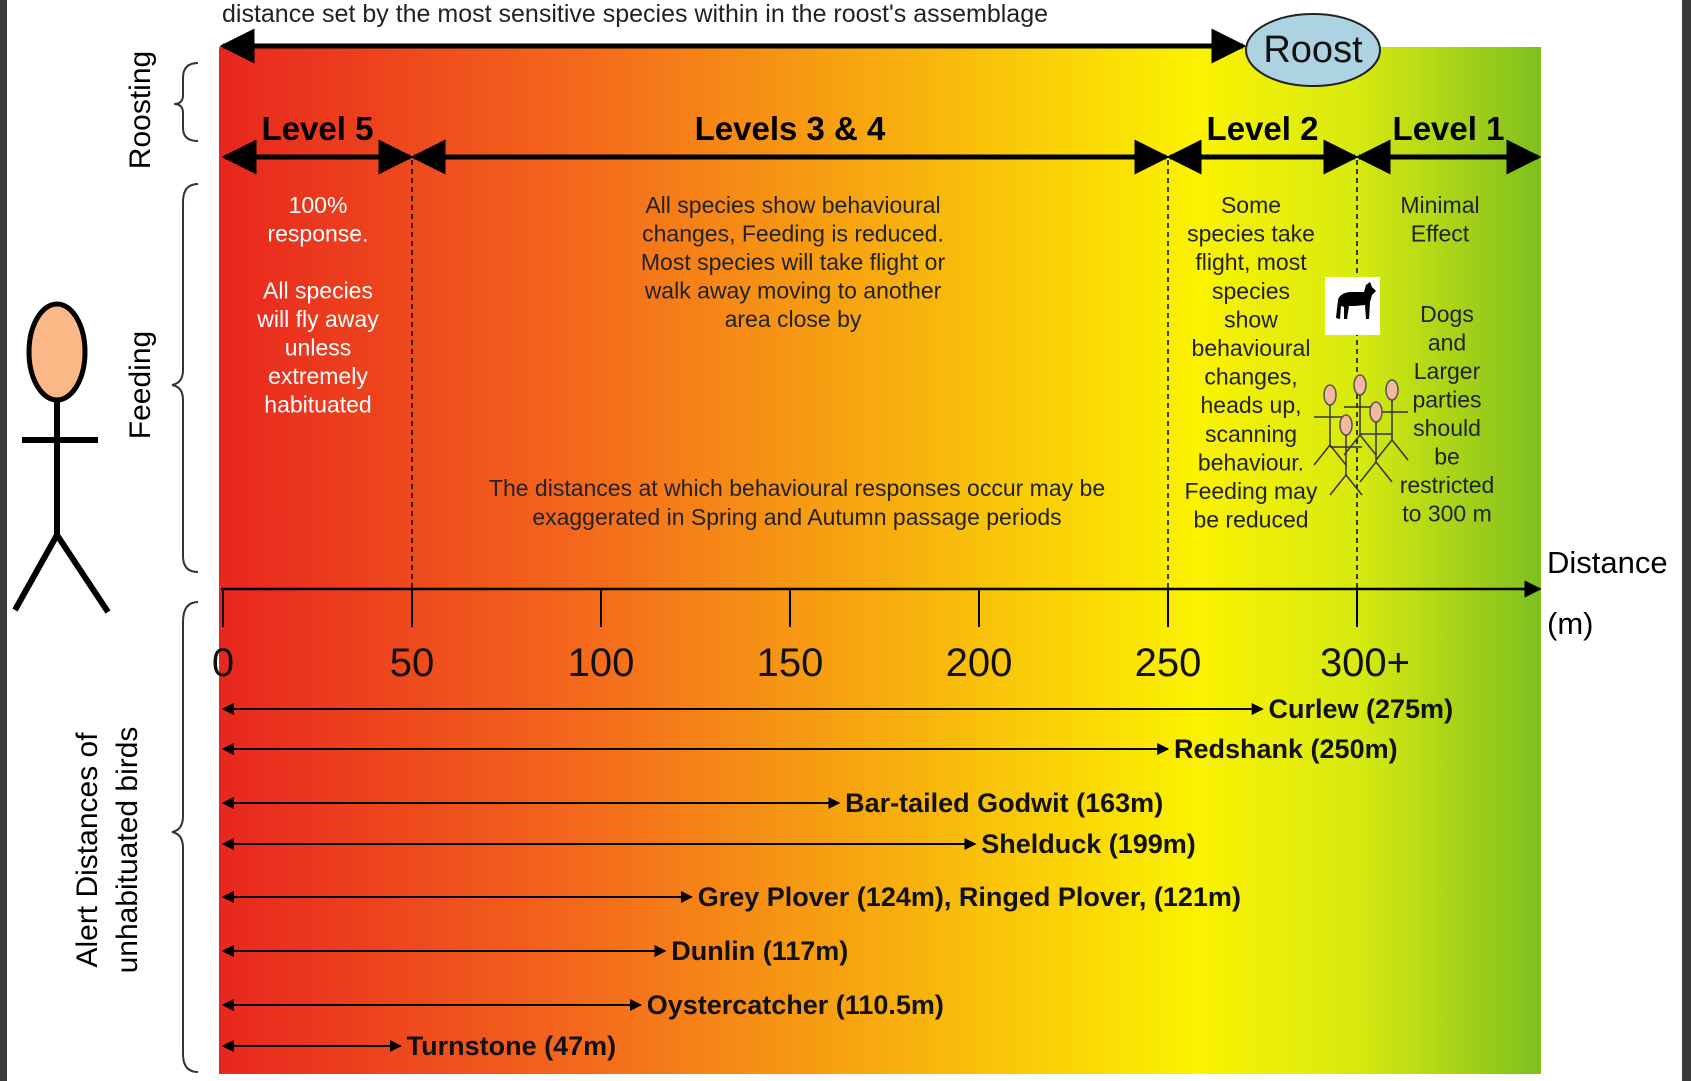 The height and width of the screenshot is (1081, 1691). I want to click on axis-tick-label: 300+, so click(1365, 663).